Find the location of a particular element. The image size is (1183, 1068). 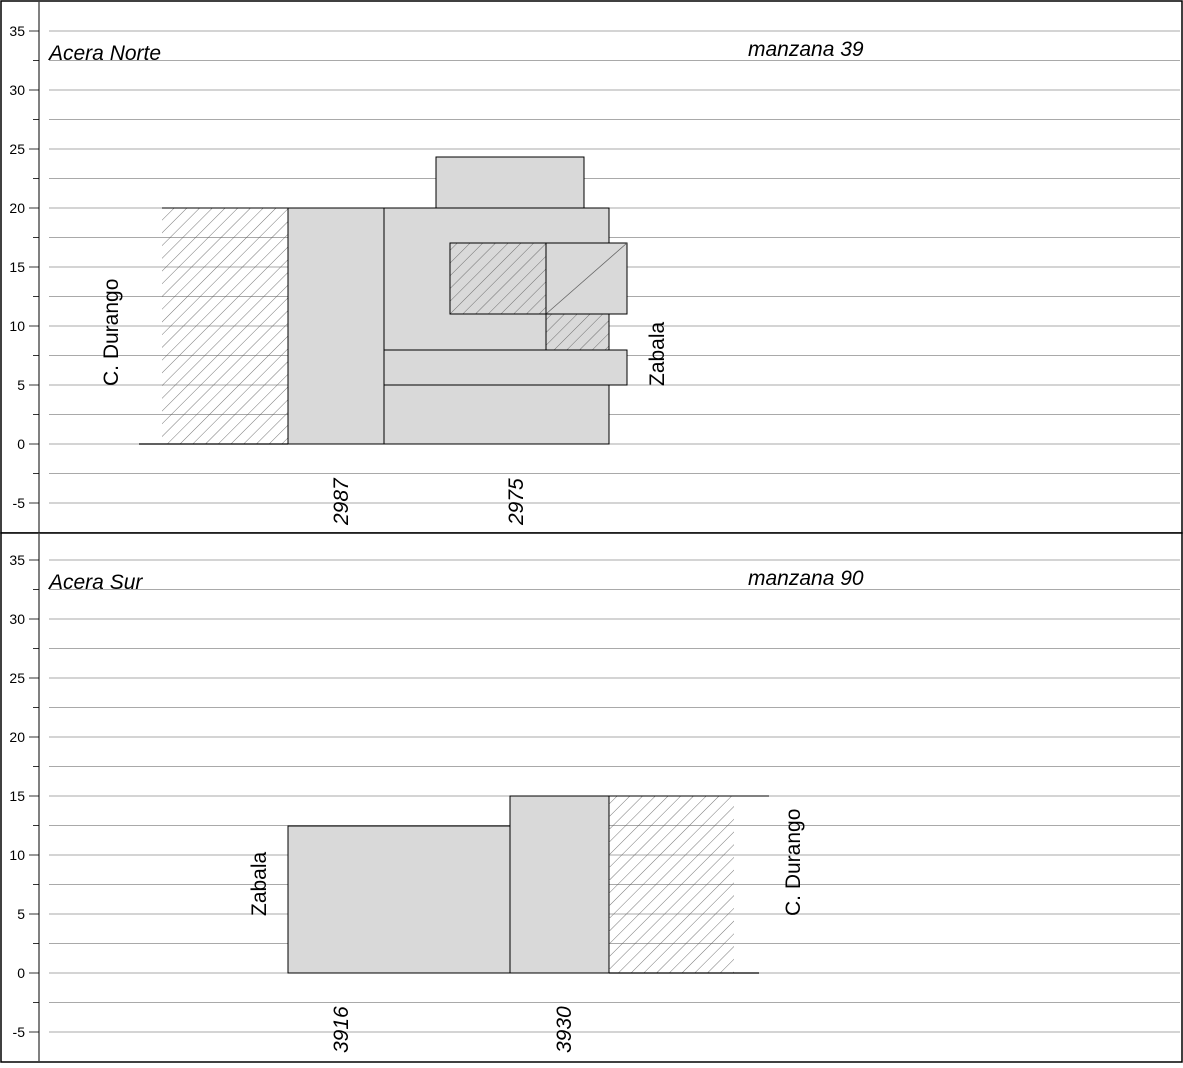

hatched-lot-right is located at coordinates (671, 884).